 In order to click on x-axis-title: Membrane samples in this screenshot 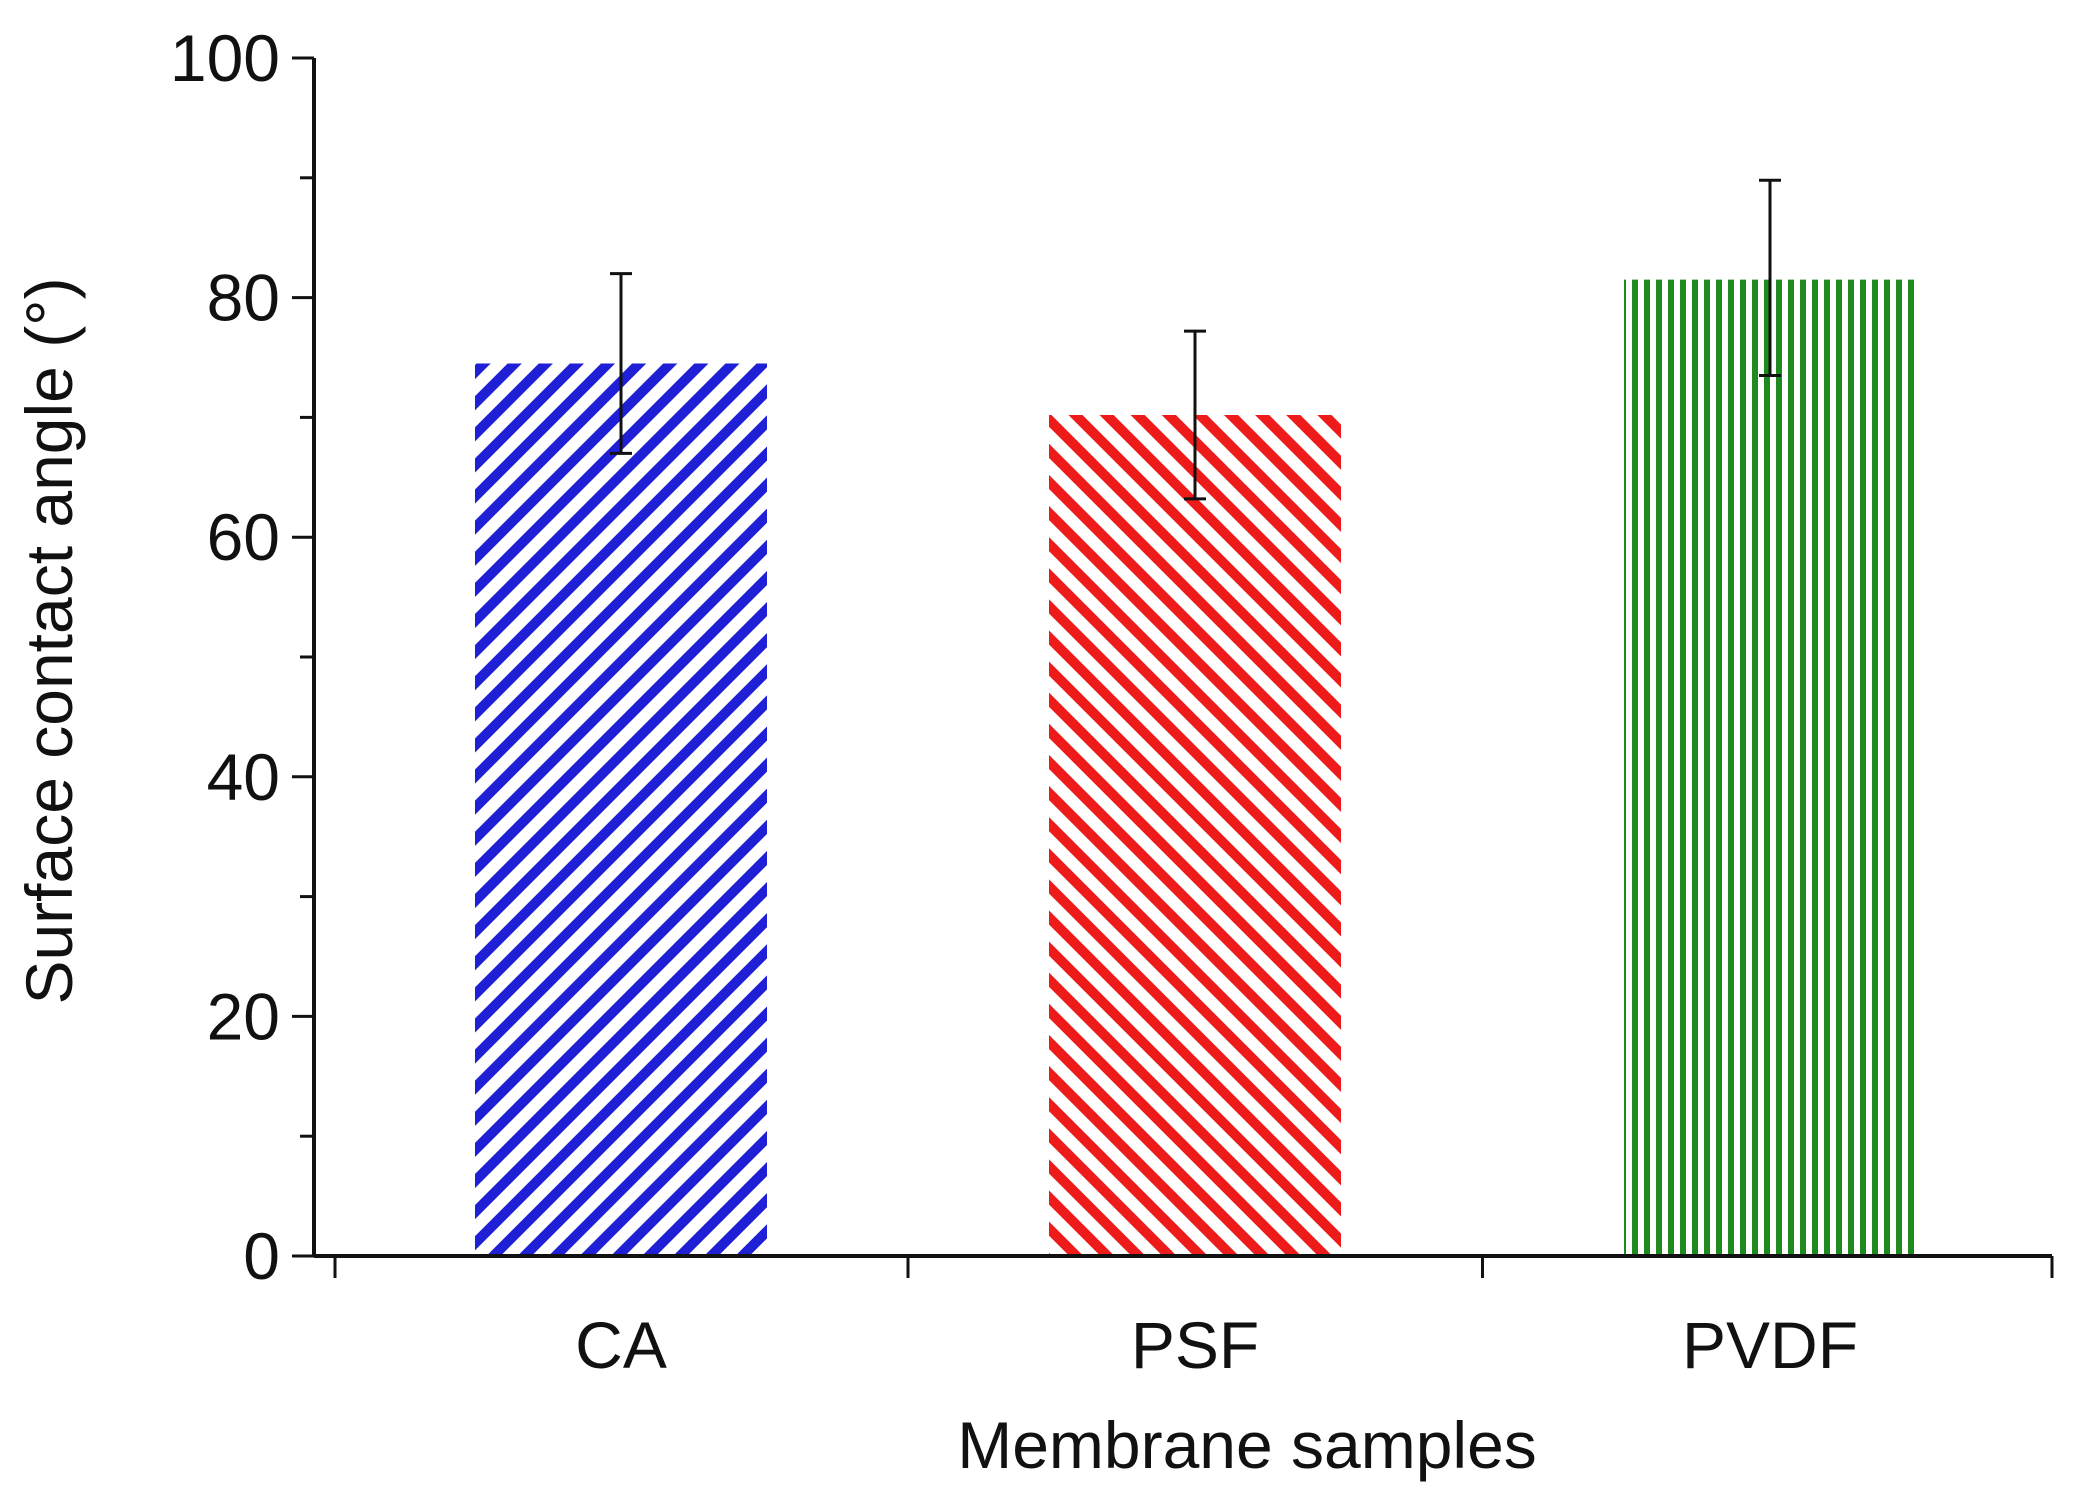, I will do `click(1247, 1445)`.